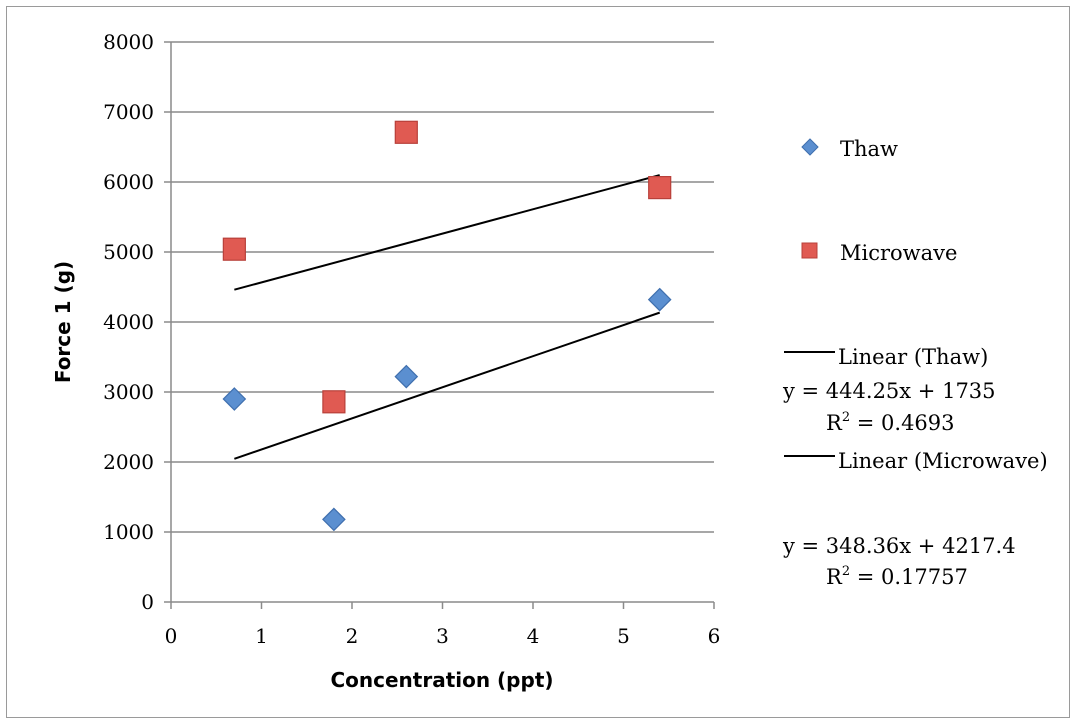 The image size is (1077, 725). I want to click on y-tick-label: 3000, so click(128, 392).